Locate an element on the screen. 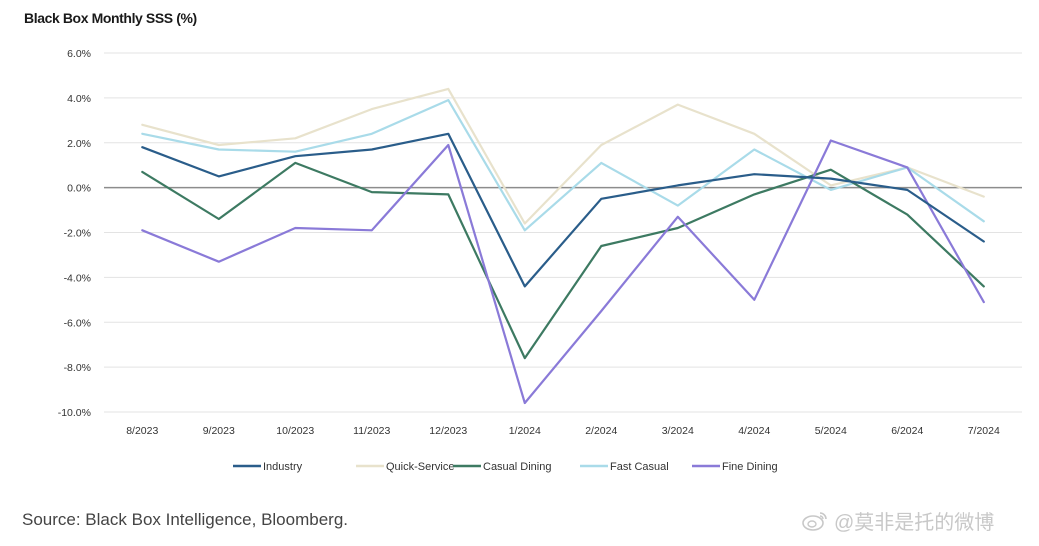 The image size is (1039, 546). y-tick-label: -10.0% is located at coordinates (74, 413).